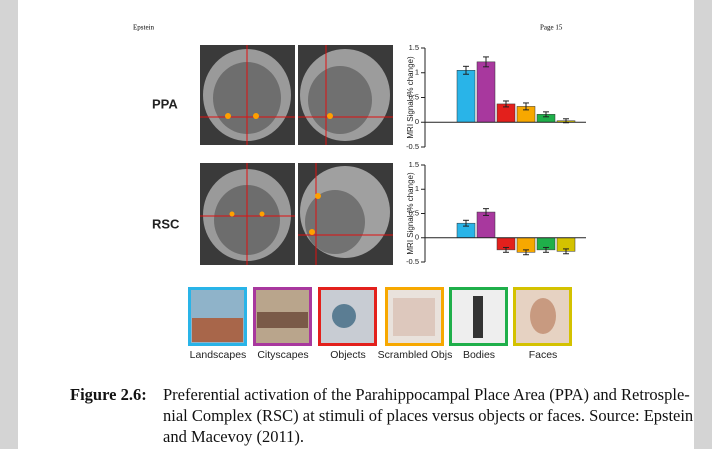  Describe the element at coordinates (543, 355) in the screenshot. I see `stimulus-label: Faces` at that location.